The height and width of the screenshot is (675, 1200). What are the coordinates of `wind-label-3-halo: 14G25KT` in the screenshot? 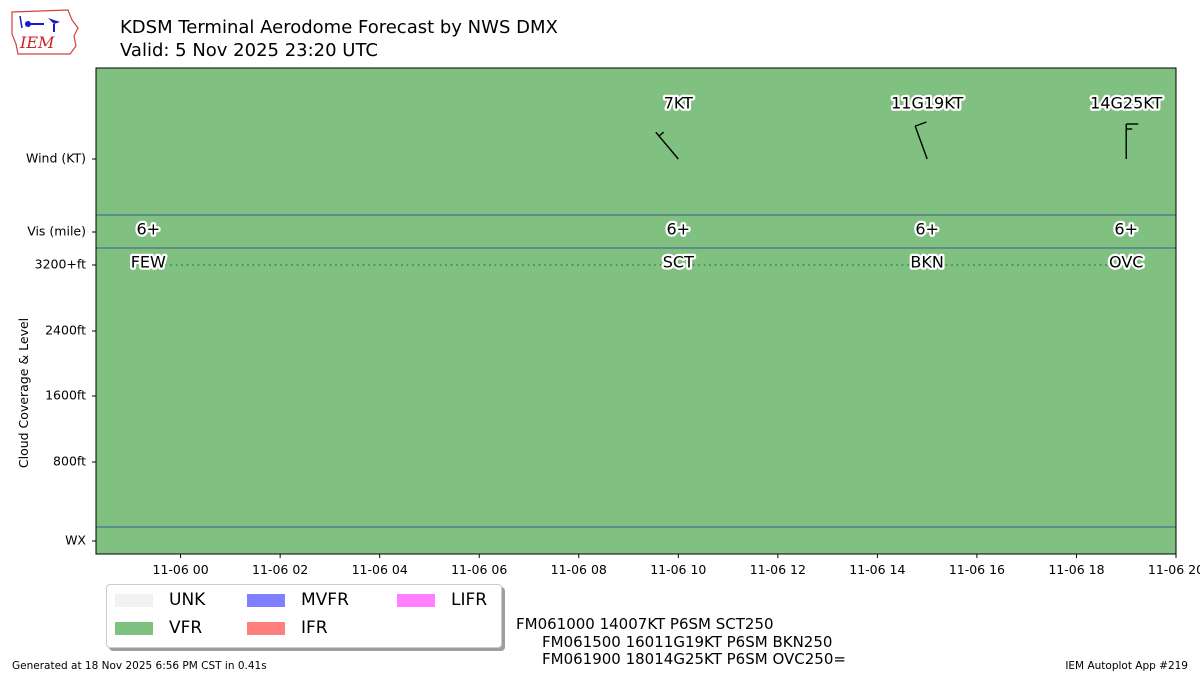 It's located at (1126, 103).